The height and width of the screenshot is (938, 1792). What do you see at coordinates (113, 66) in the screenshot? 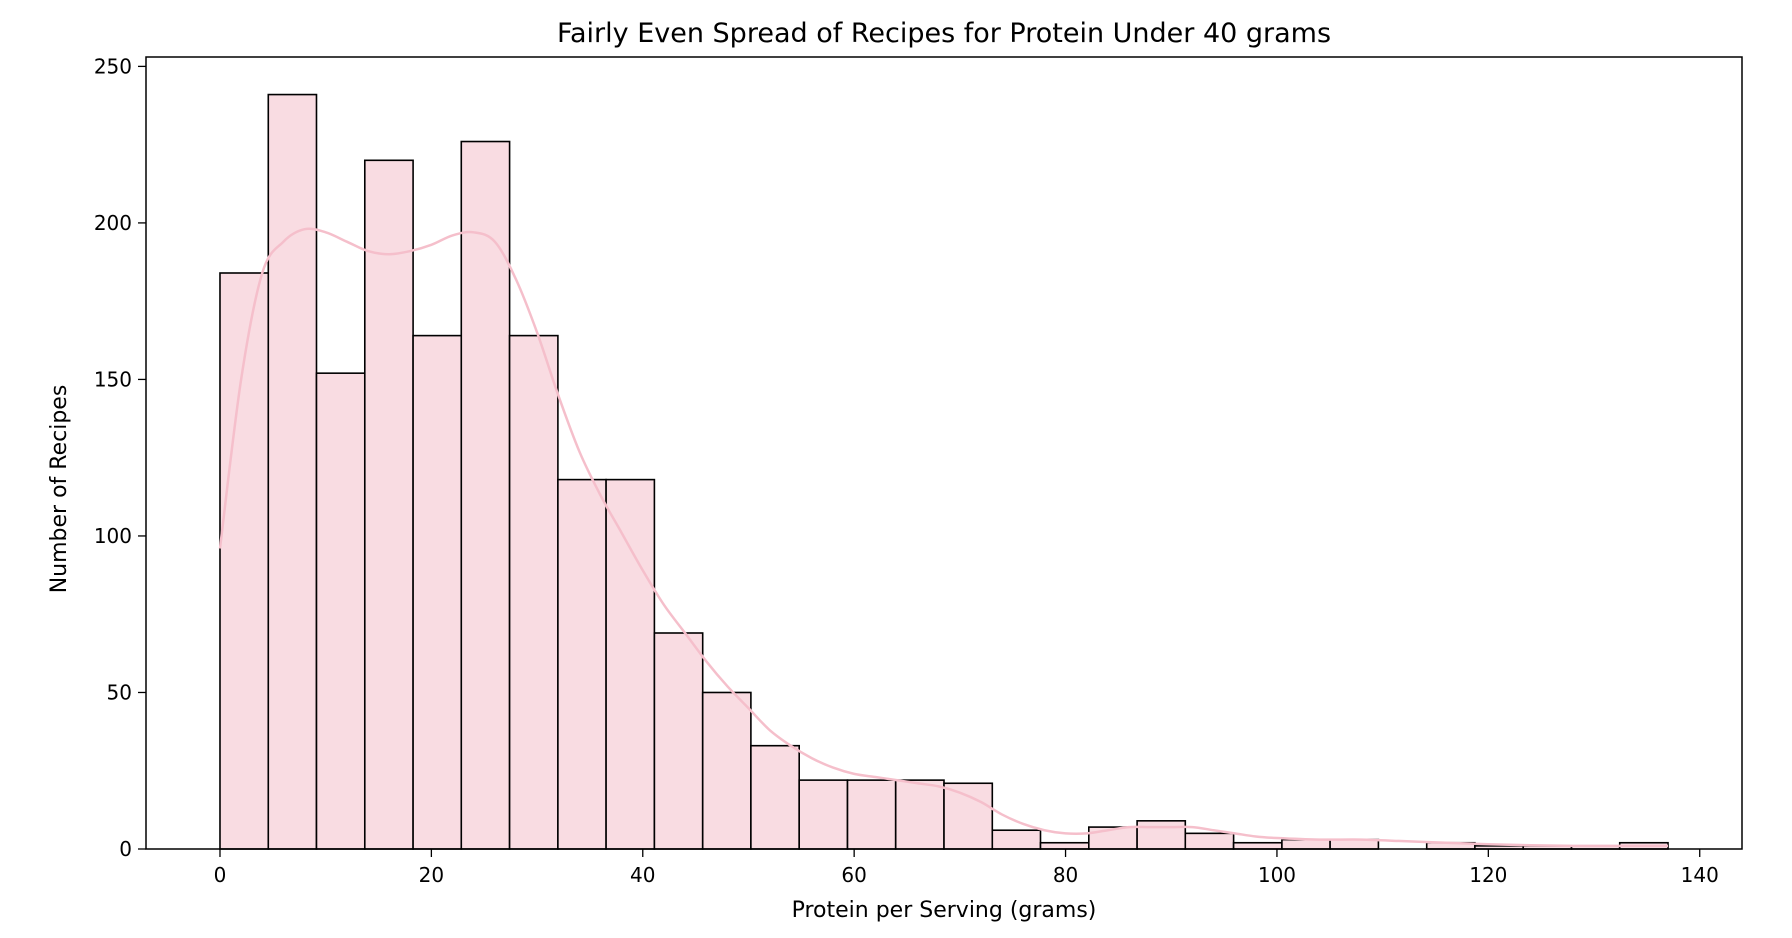
I see `y-tick-label: 250` at bounding box center [113, 66].